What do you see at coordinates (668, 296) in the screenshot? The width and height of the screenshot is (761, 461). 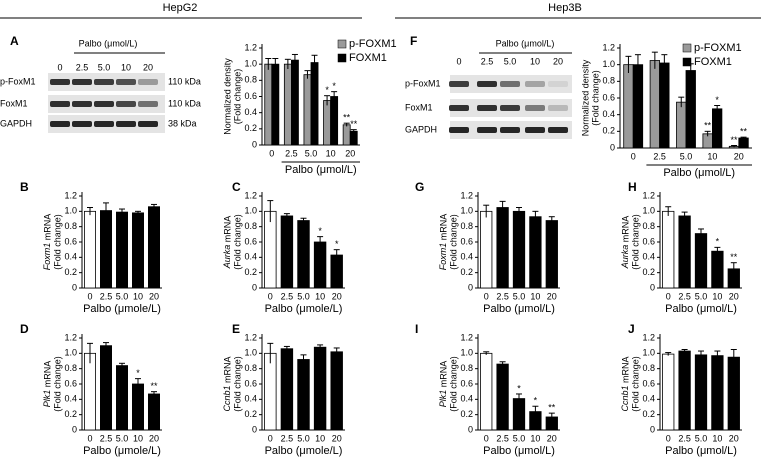 I see `x-tick-label: 0` at bounding box center [668, 296].